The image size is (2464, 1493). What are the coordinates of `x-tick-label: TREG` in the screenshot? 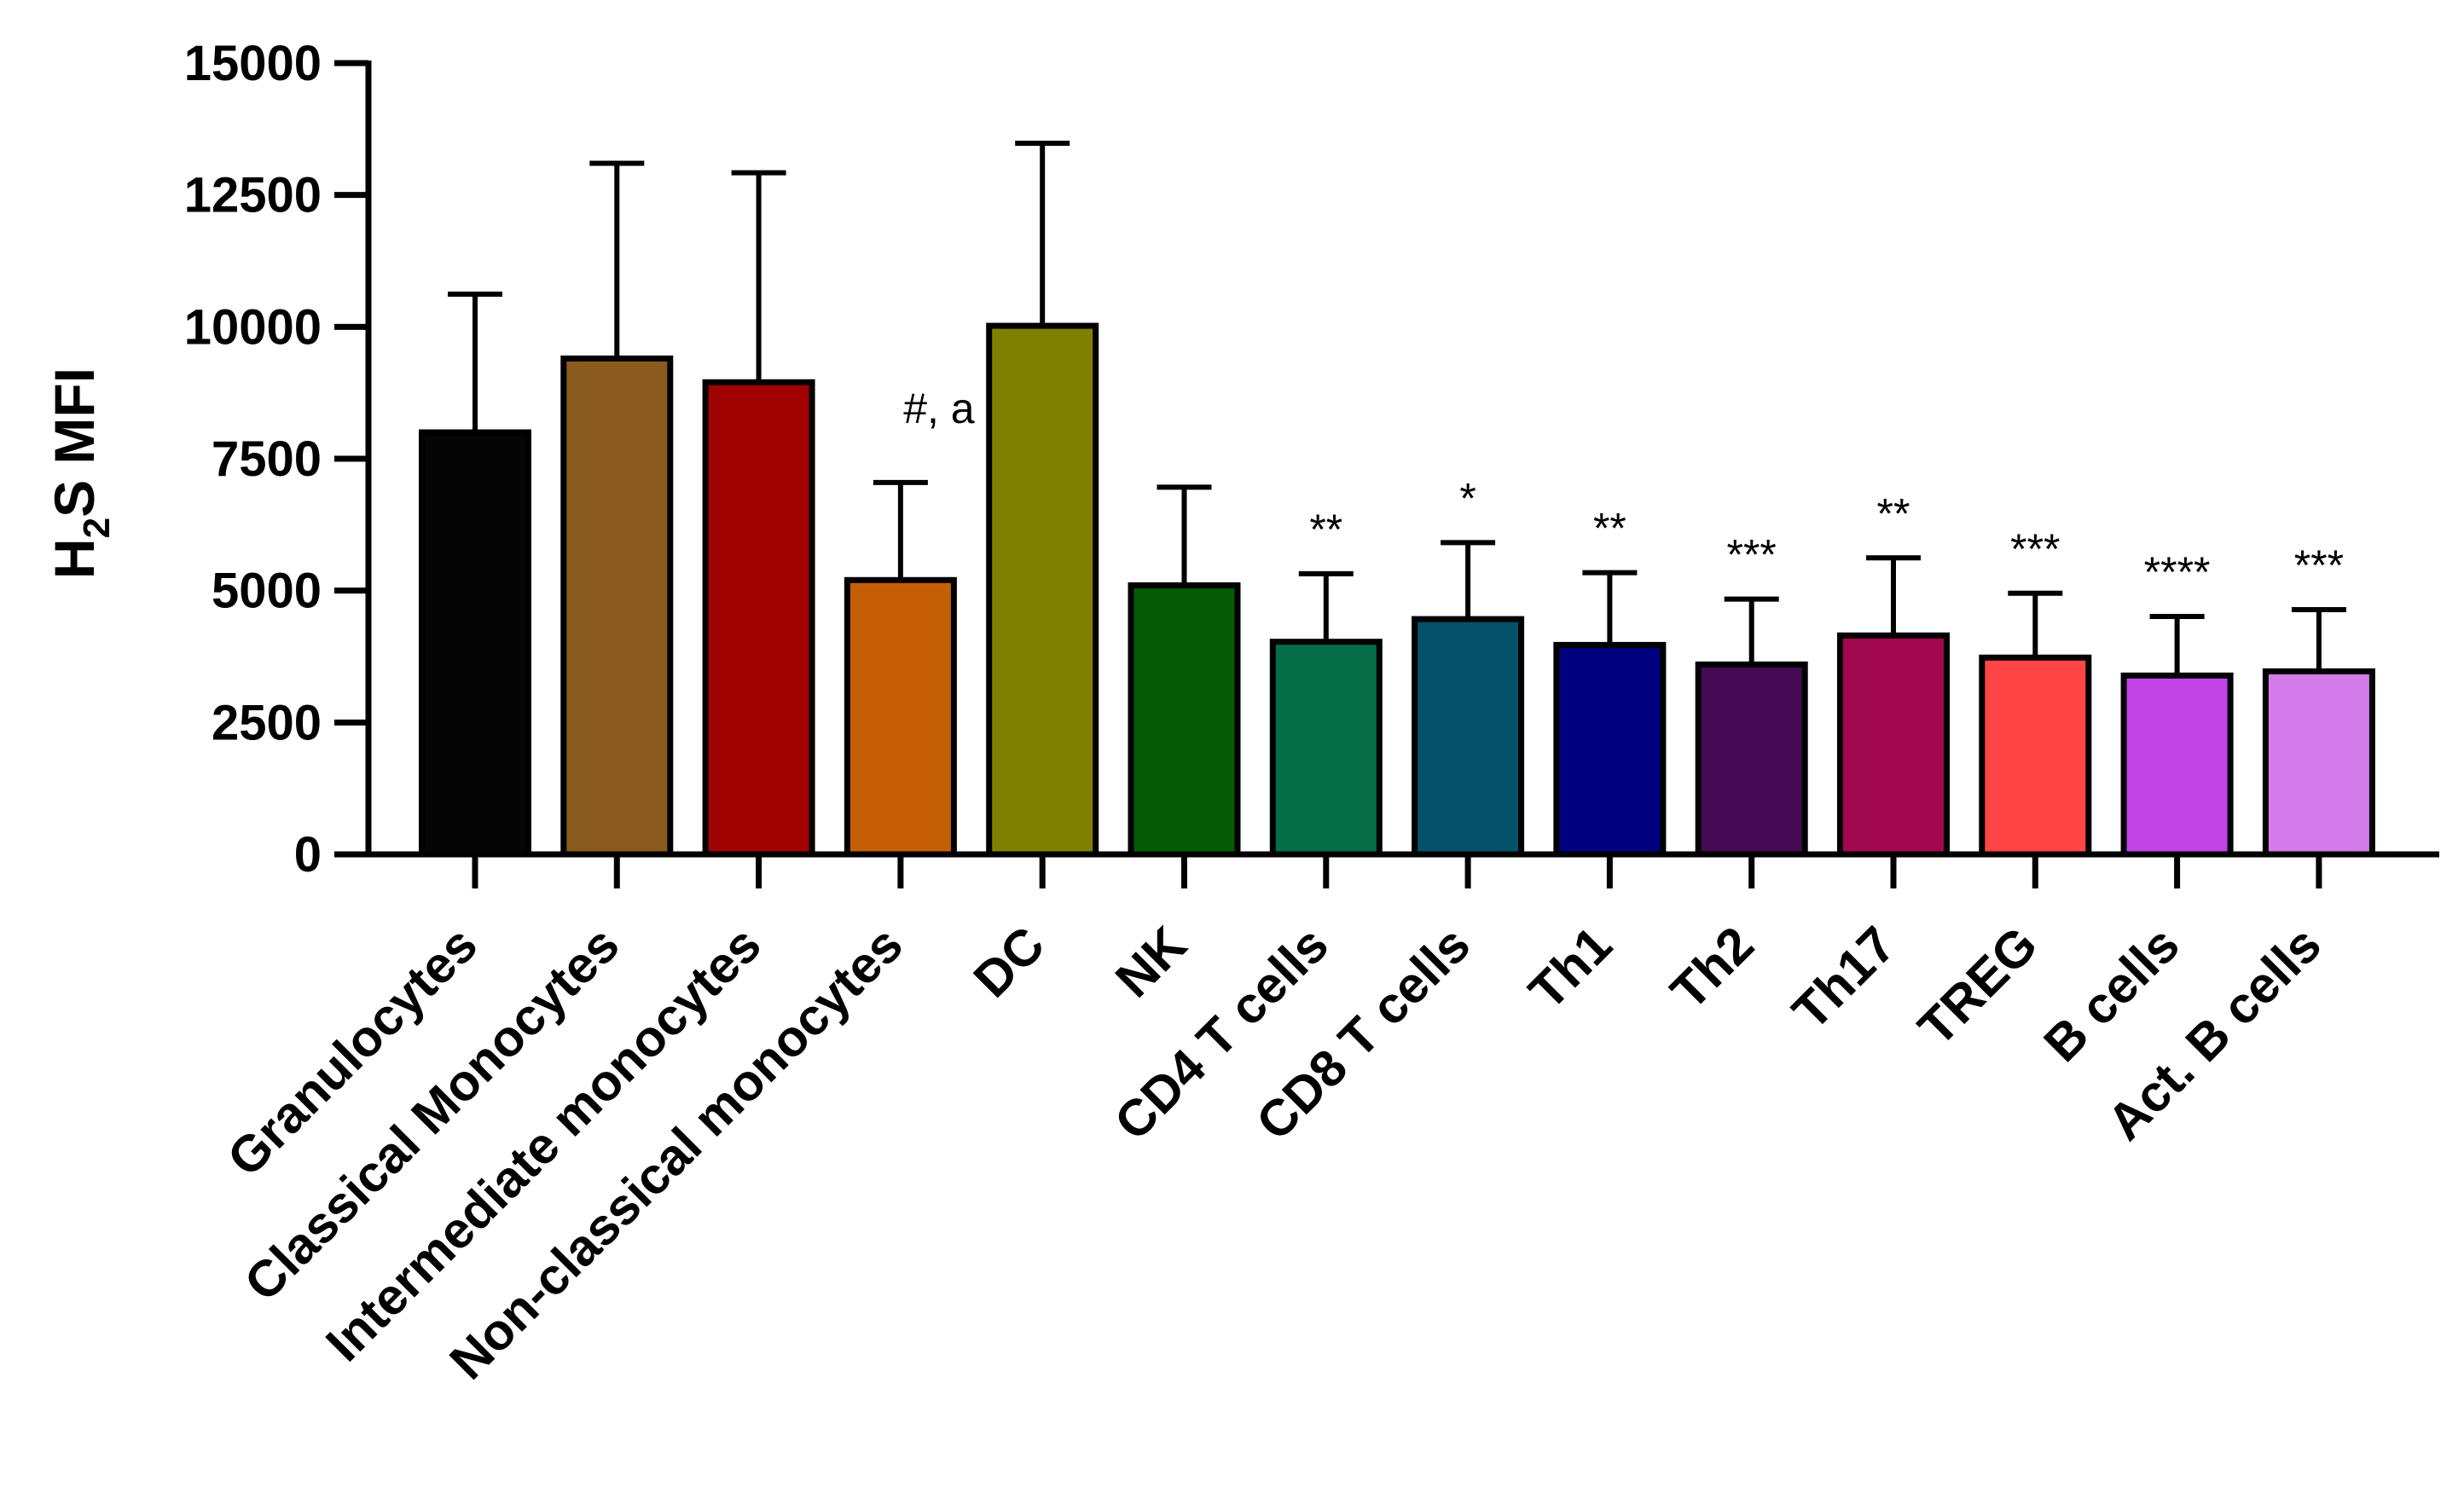 It's located at (1977, 986).